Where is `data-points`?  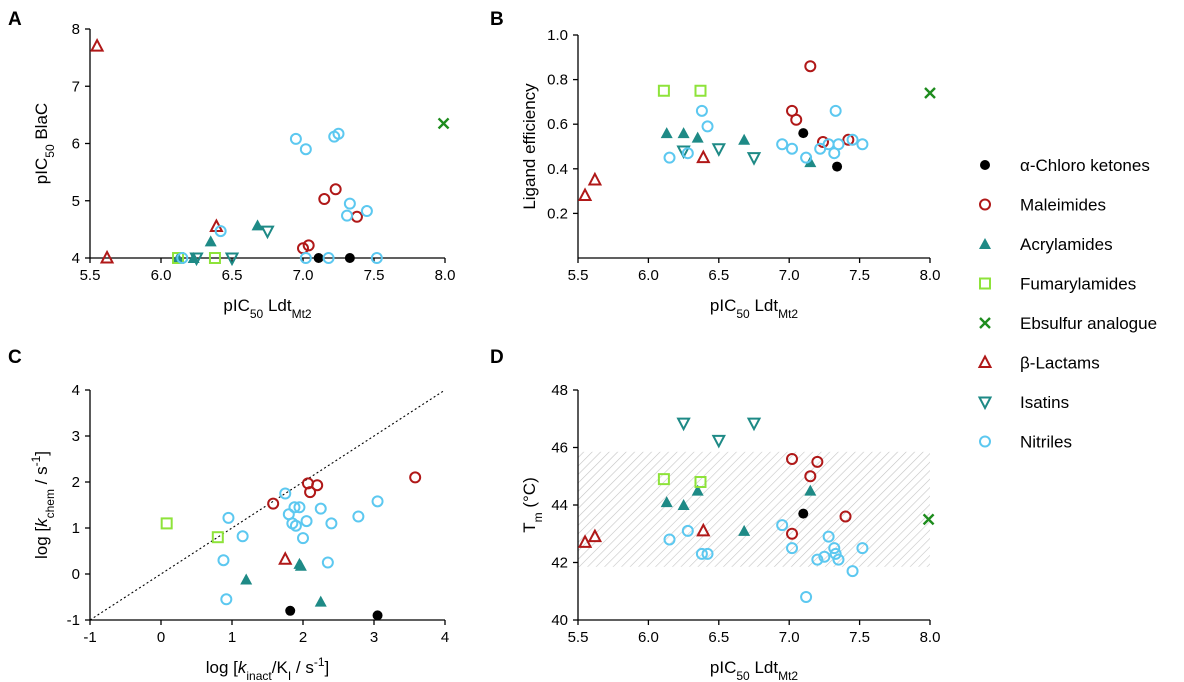
data-points is located at coordinates (269, 152).